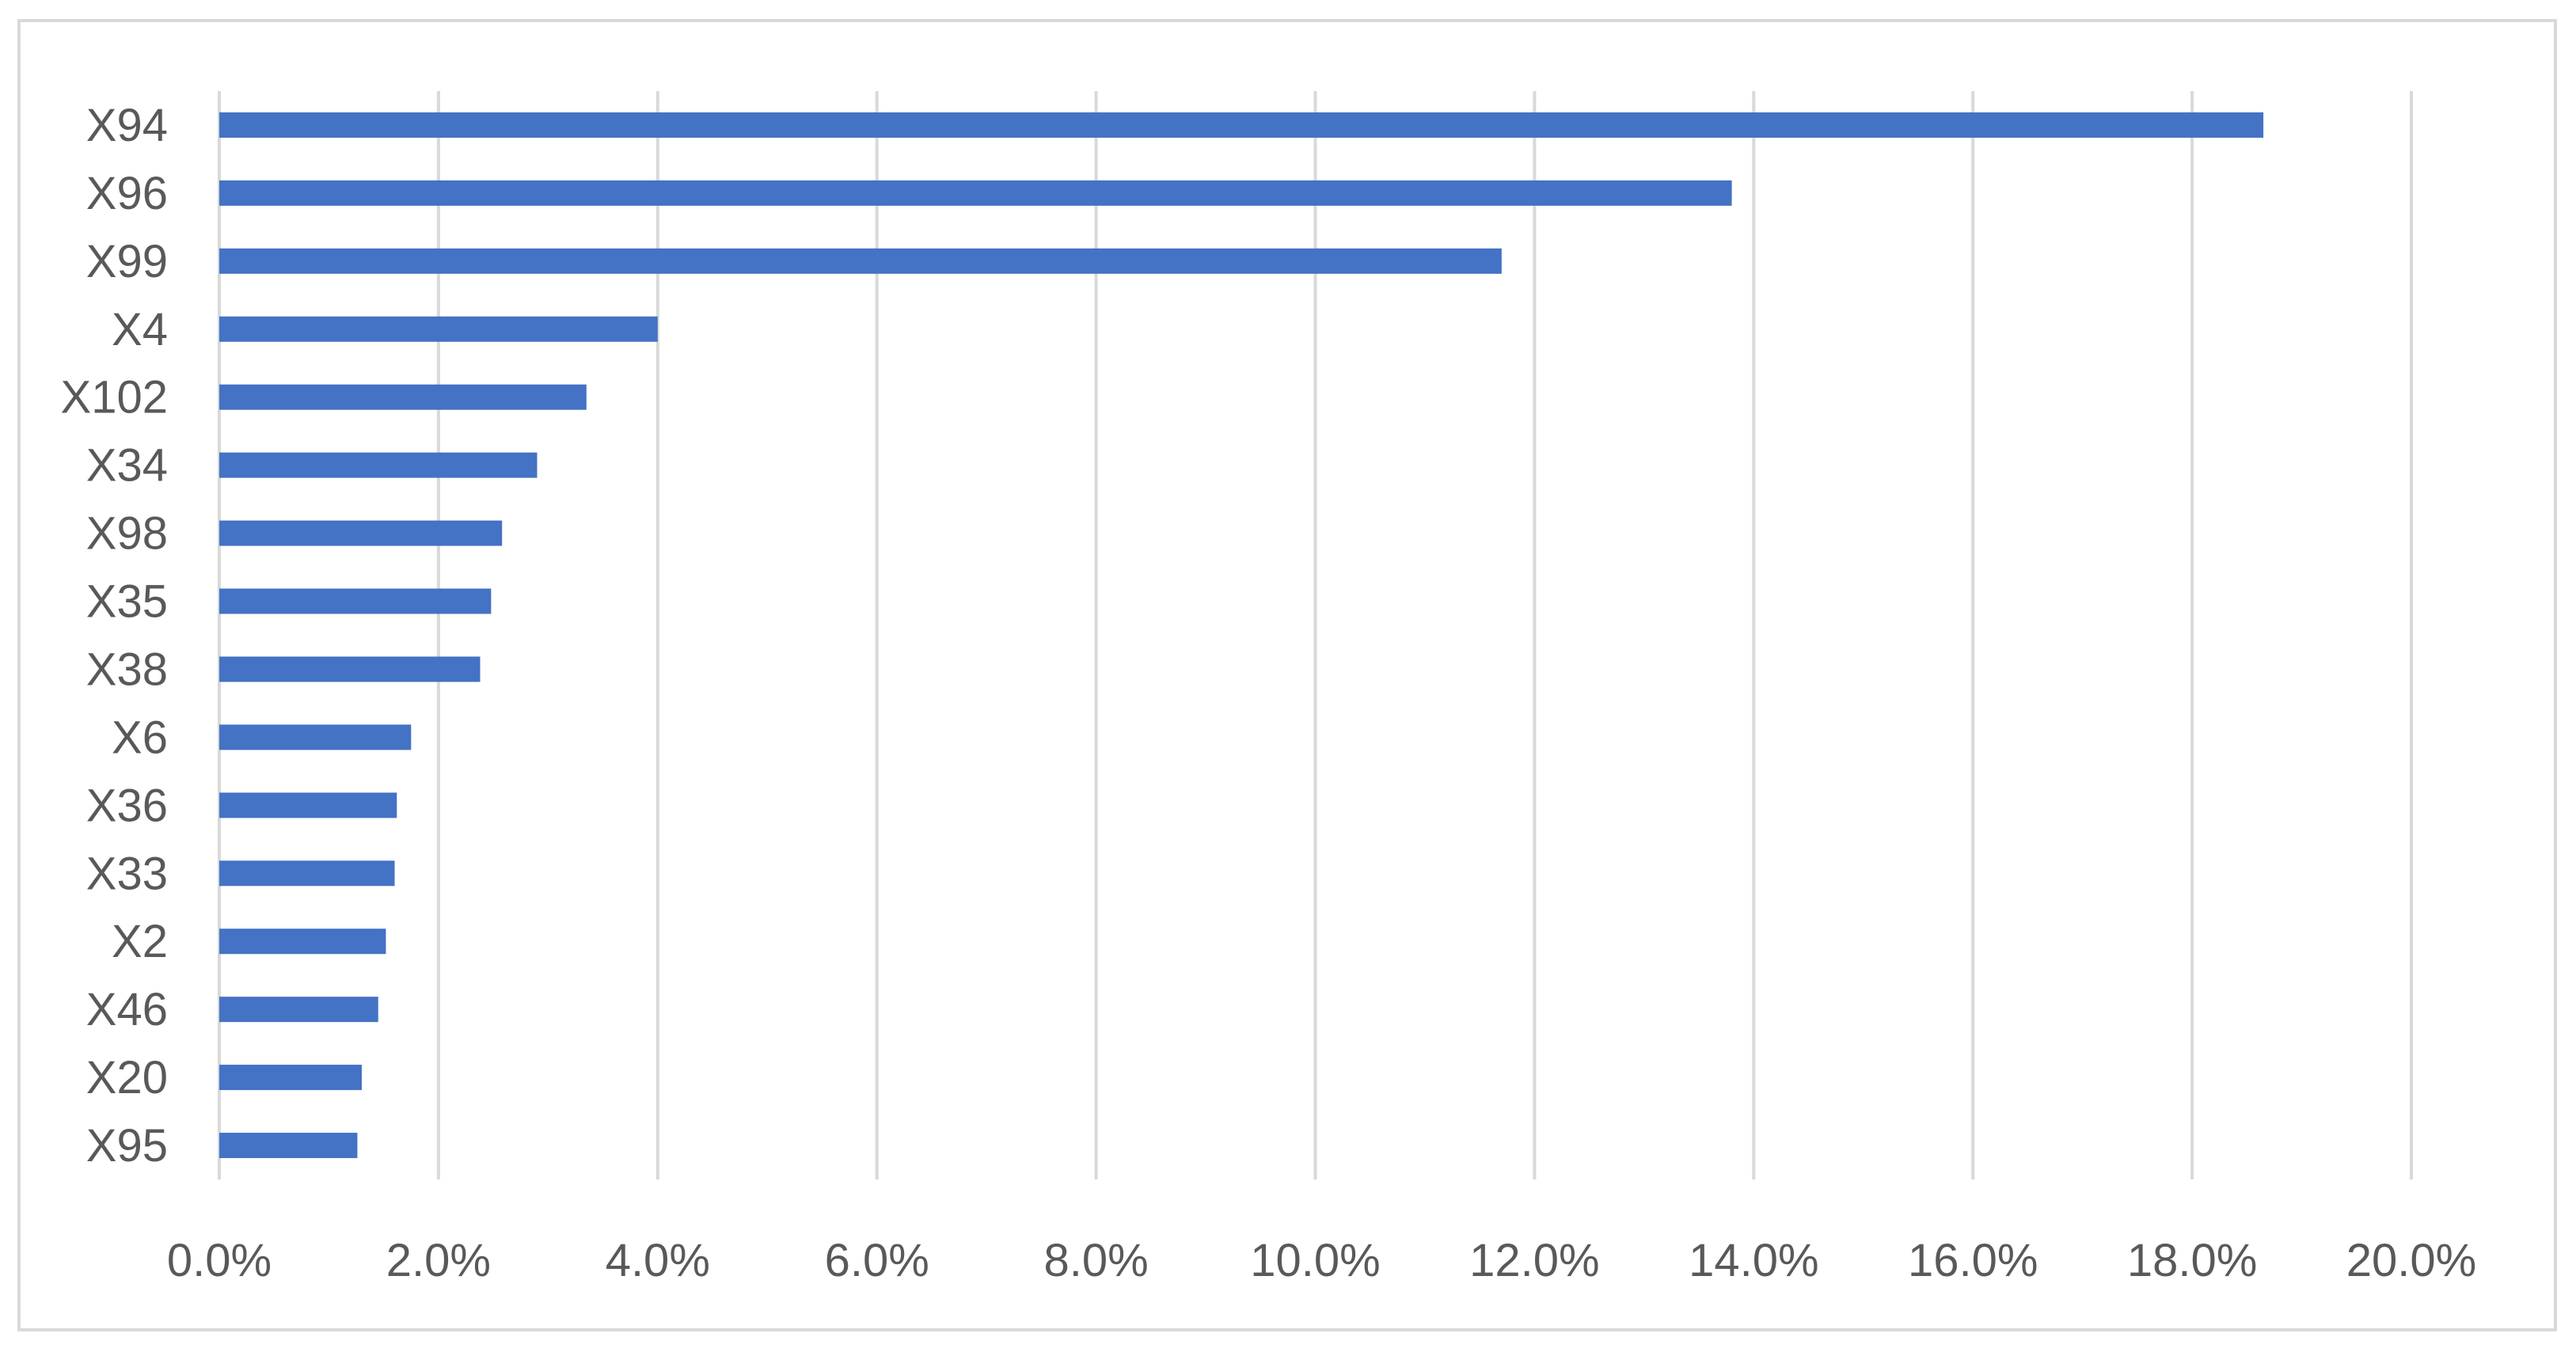  What do you see at coordinates (127, 602) in the screenshot?
I see `category-label: X35` at bounding box center [127, 602].